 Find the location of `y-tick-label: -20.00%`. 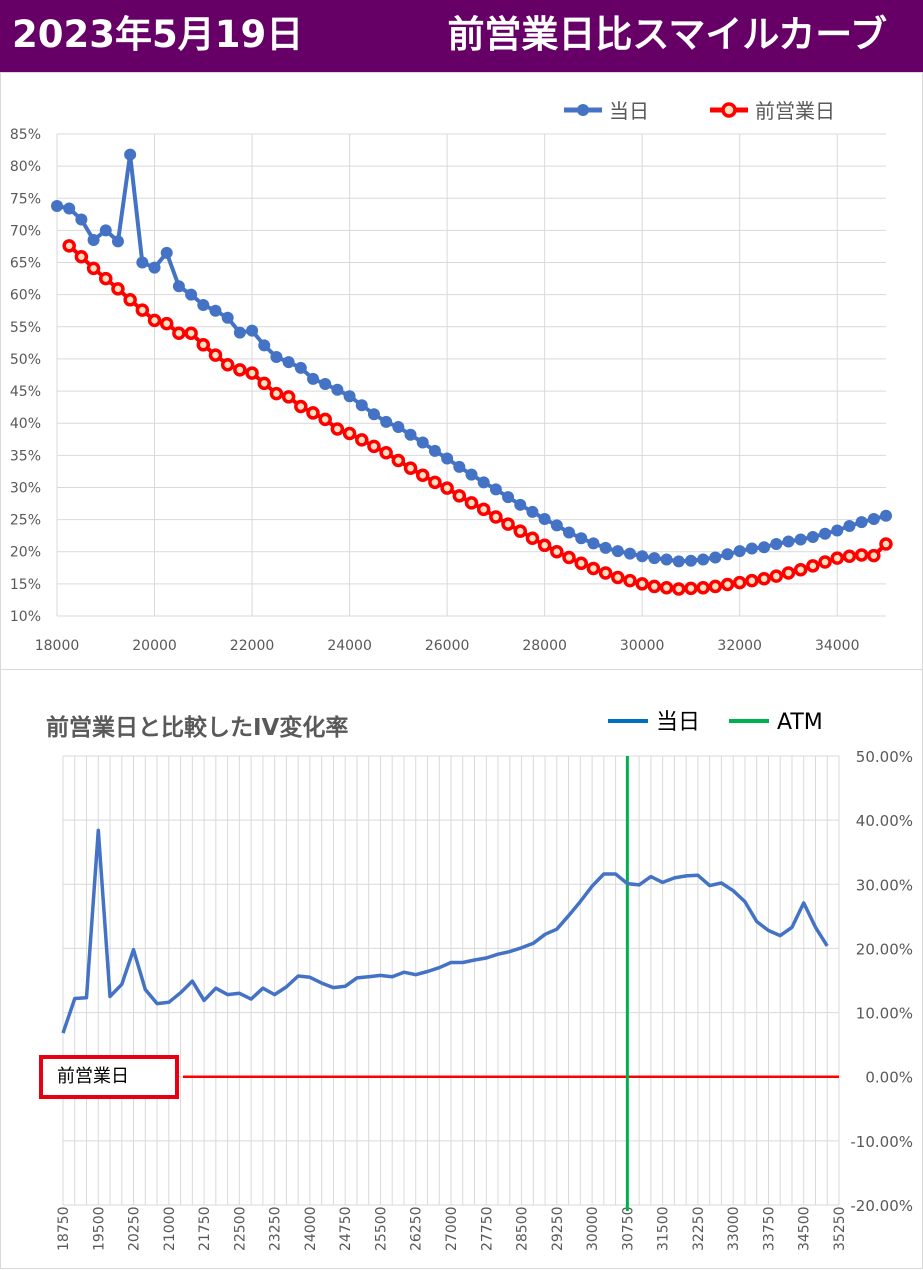

y-tick-label: -20.00% is located at coordinates (881, 1206).